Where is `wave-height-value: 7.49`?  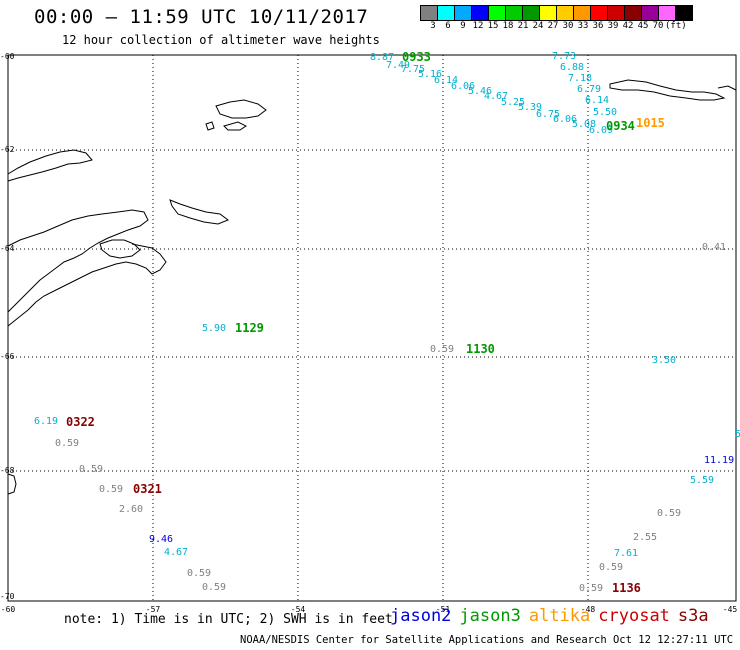 wave-height-value: 7.49 is located at coordinates (398, 65).